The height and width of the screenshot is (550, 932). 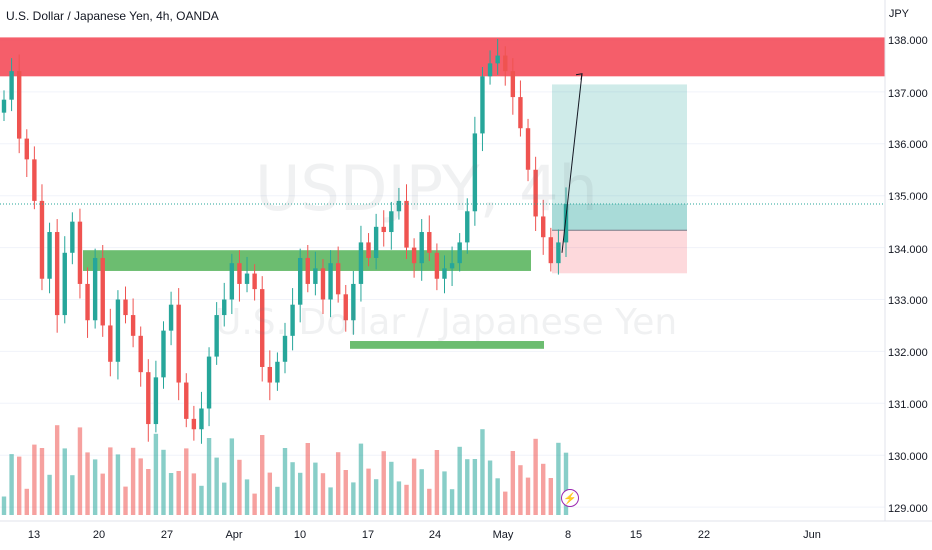 I want to click on current-price-tag: 134.841, so click(x=906, y=203).